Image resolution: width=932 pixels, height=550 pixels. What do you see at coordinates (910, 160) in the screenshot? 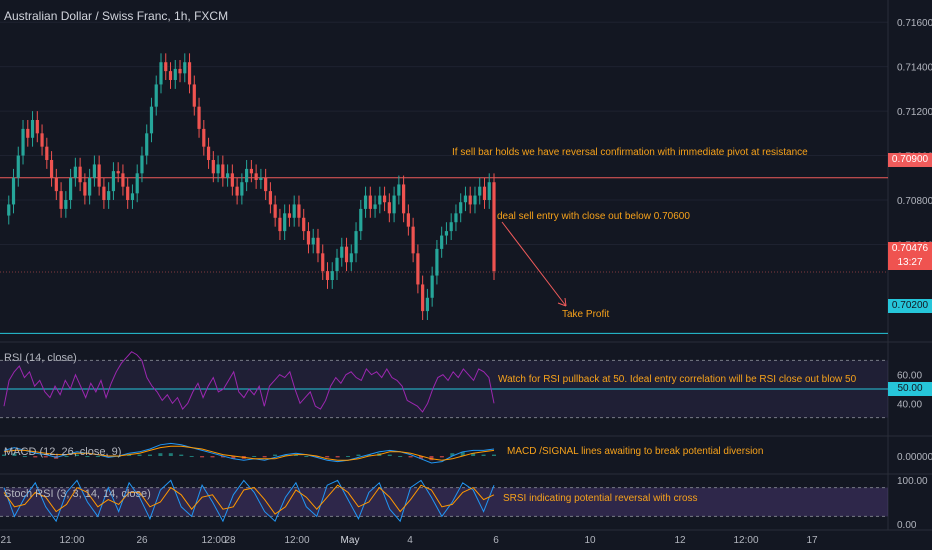
I see `resistance-price-tag: 0.70900` at bounding box center [910, 160].